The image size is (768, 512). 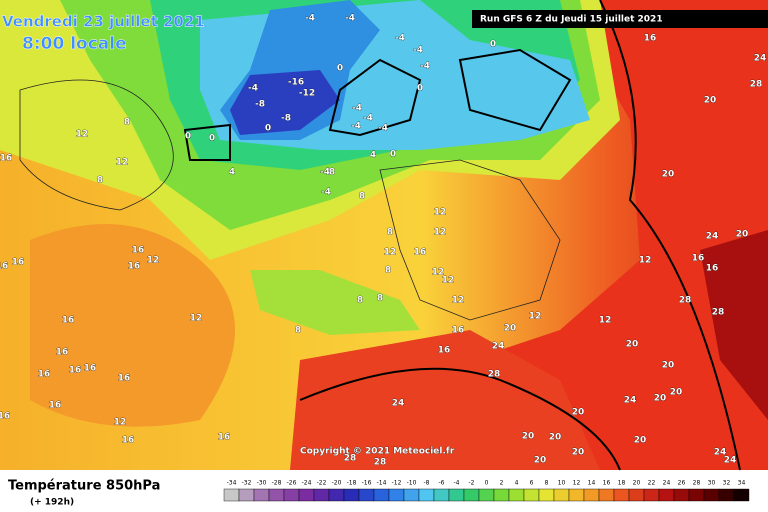 I want to click on contour-label: -16, so click(x=296, y=83).